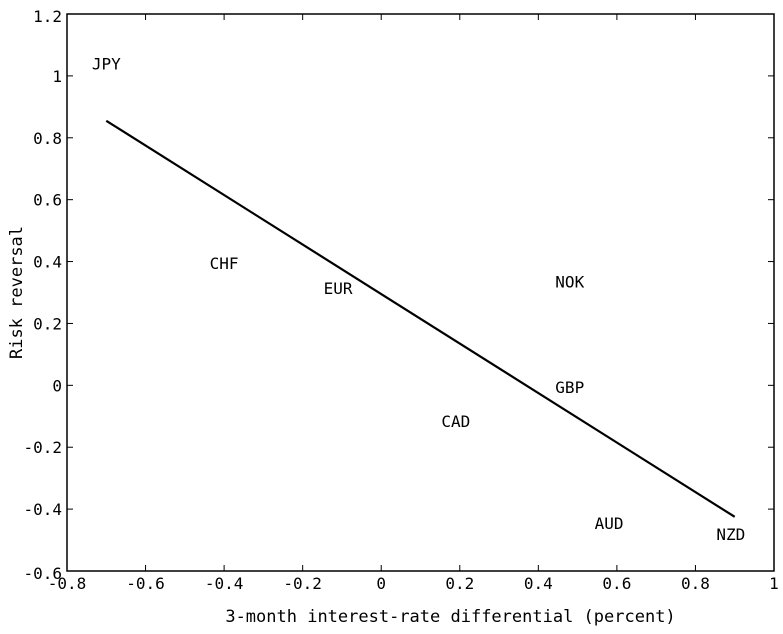 The image size is (783, 634). I want to click on y-tick-label: -0.4, so click(42, 509).